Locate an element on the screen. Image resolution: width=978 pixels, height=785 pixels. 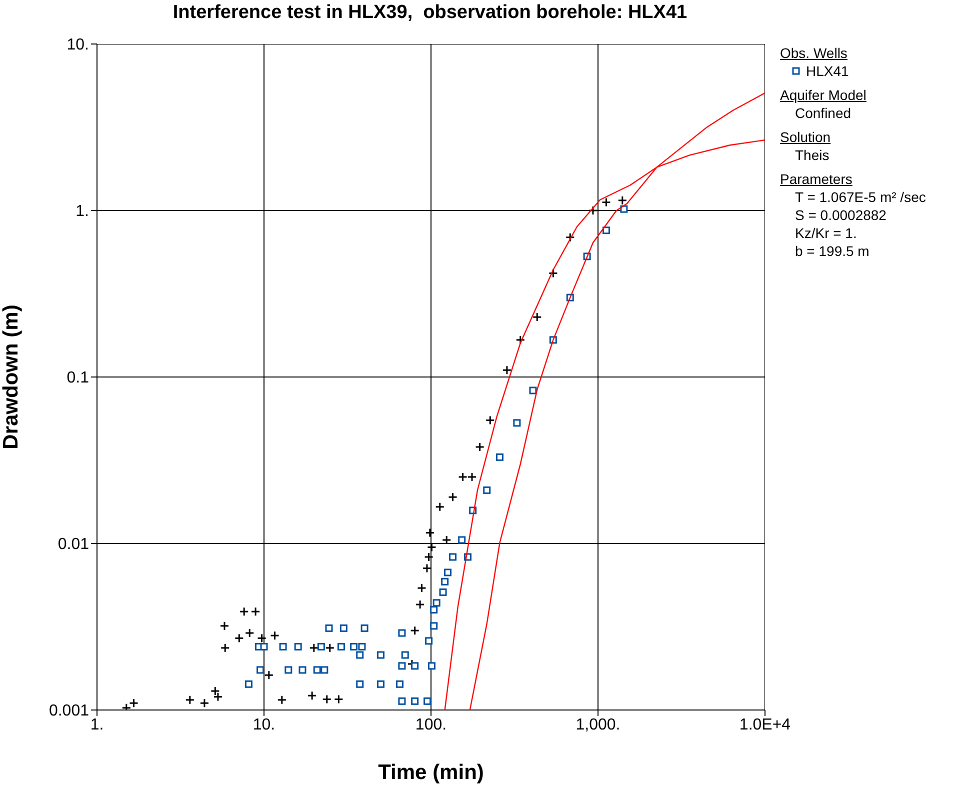
legend-title: Obs. Wells is located at coordinates (814, 53).